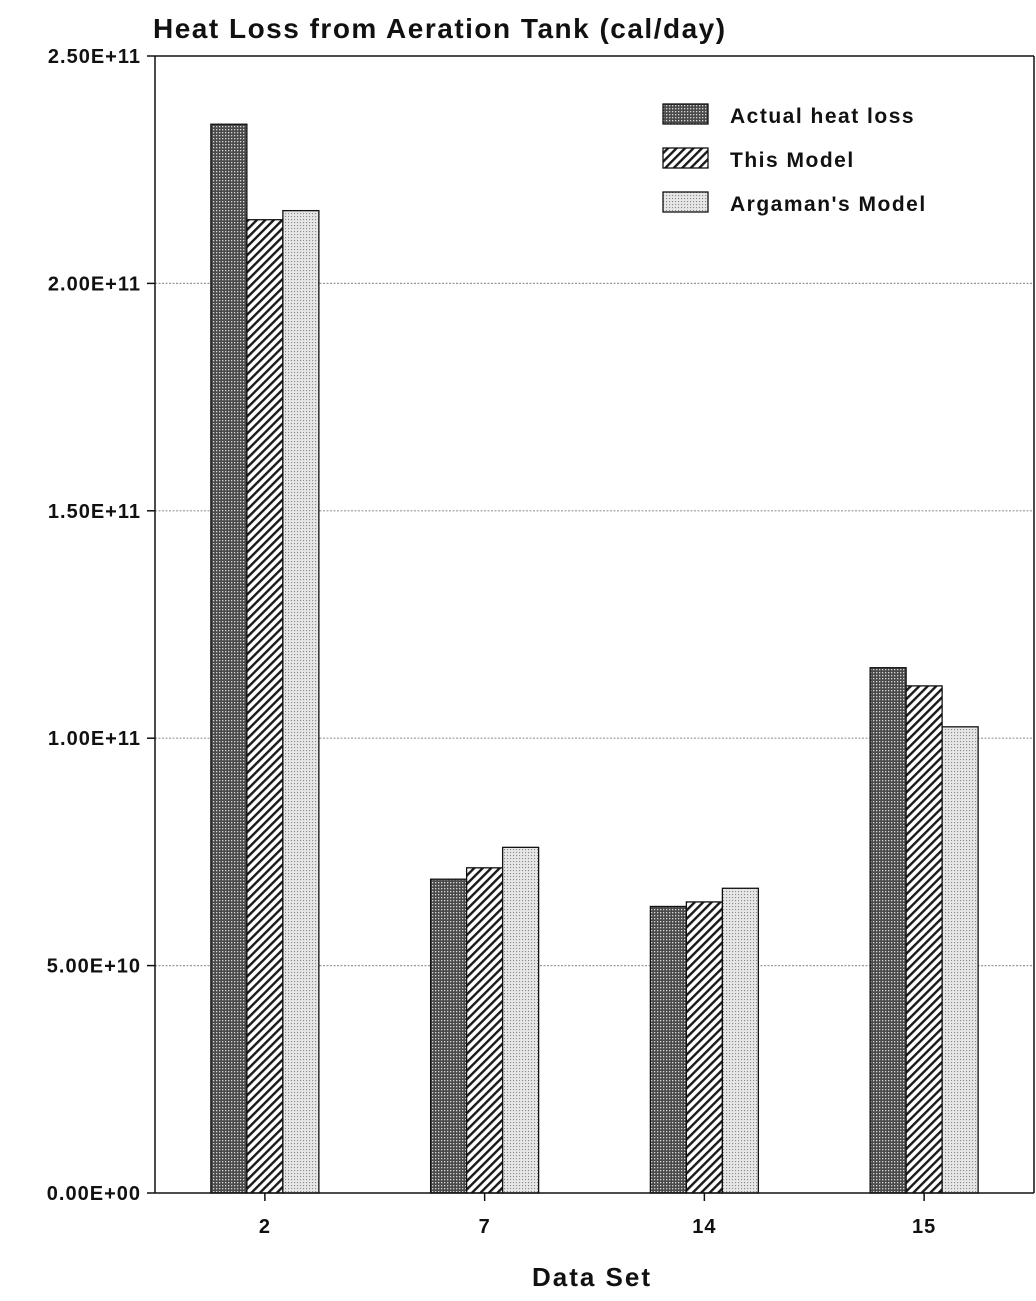 This screenshot has height=1301, width=1036. Describe the element at coordinates (828, 204) in the screenshot. I see `legend-label: Argaman's Model` at that location.